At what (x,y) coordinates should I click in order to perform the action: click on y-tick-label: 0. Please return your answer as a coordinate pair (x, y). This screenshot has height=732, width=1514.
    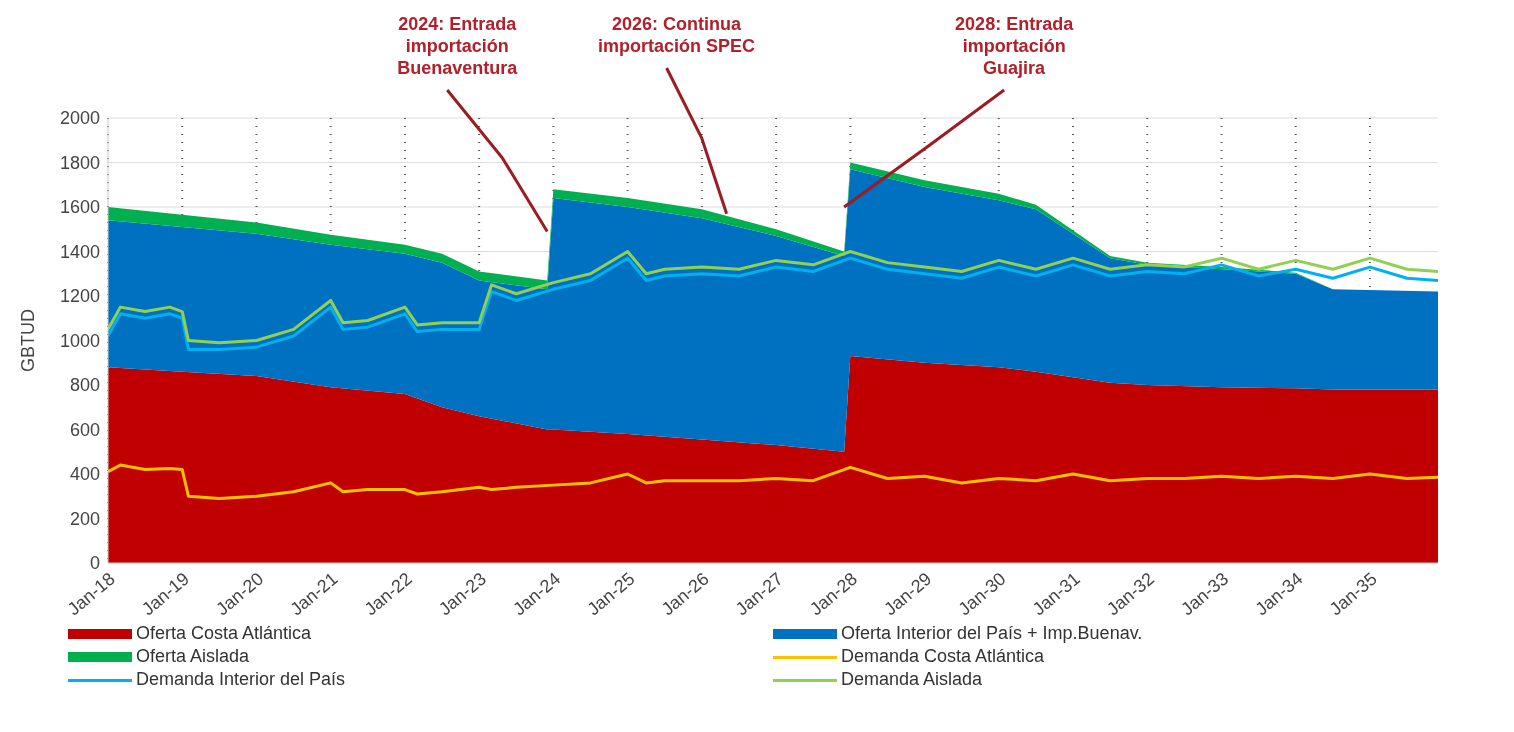
    Looking at the image, I should click on (94, 563).